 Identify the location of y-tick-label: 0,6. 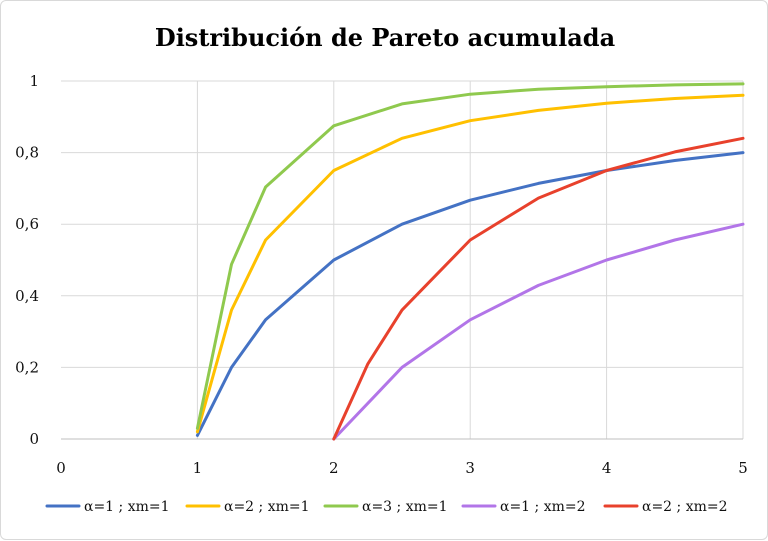
(27, 224).